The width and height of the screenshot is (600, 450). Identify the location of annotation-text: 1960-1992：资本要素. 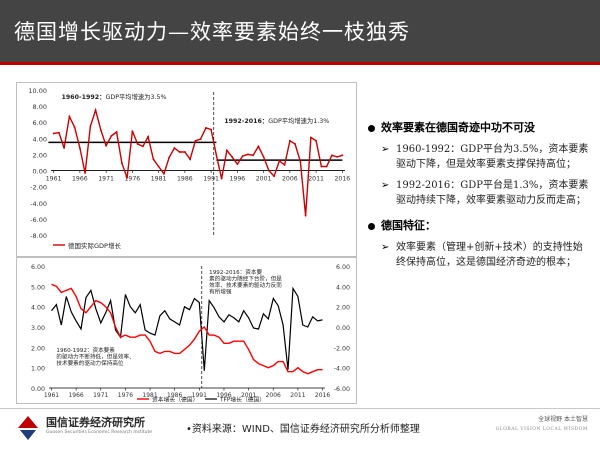
(85, 350).